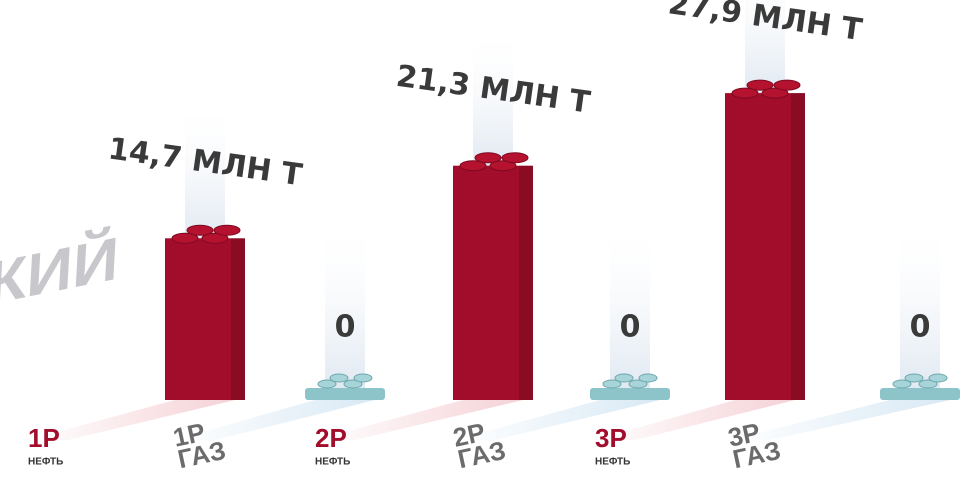  I want to click on category-label: 3P НЕФТЬ, so click(612, 445).